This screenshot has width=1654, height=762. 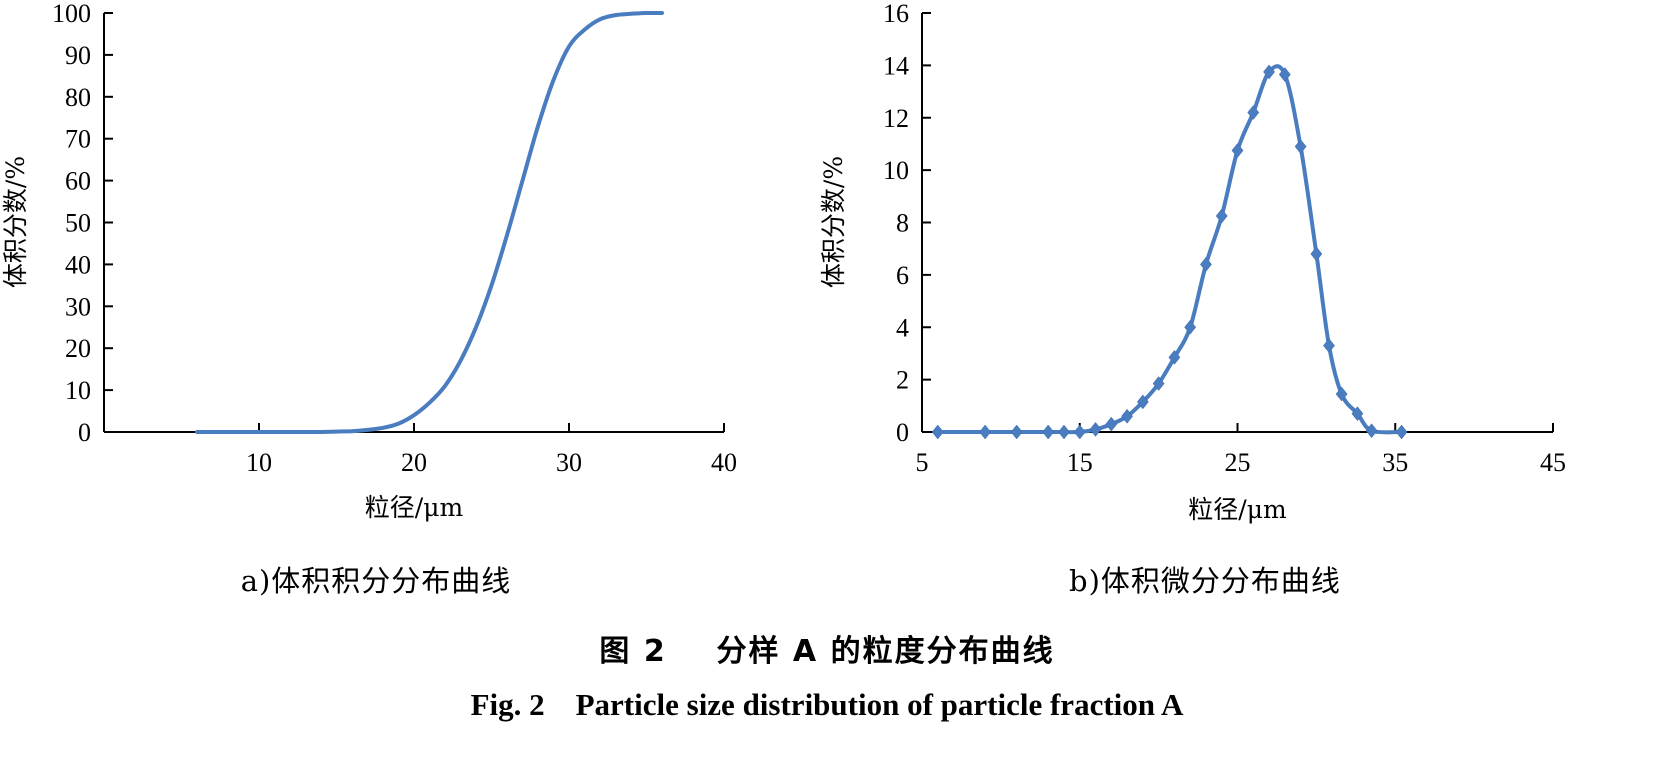 I want to click on chart-a-y-tick-label: 50, so click(x=78, y=223).